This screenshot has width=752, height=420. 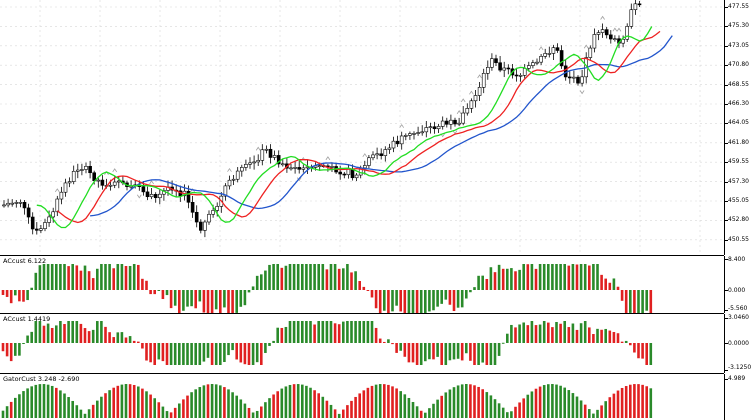 What do you see at coordinates (738, 308) in the screenshot?
I see `axis-tick: -5.560` at bounding box center [738, 308].